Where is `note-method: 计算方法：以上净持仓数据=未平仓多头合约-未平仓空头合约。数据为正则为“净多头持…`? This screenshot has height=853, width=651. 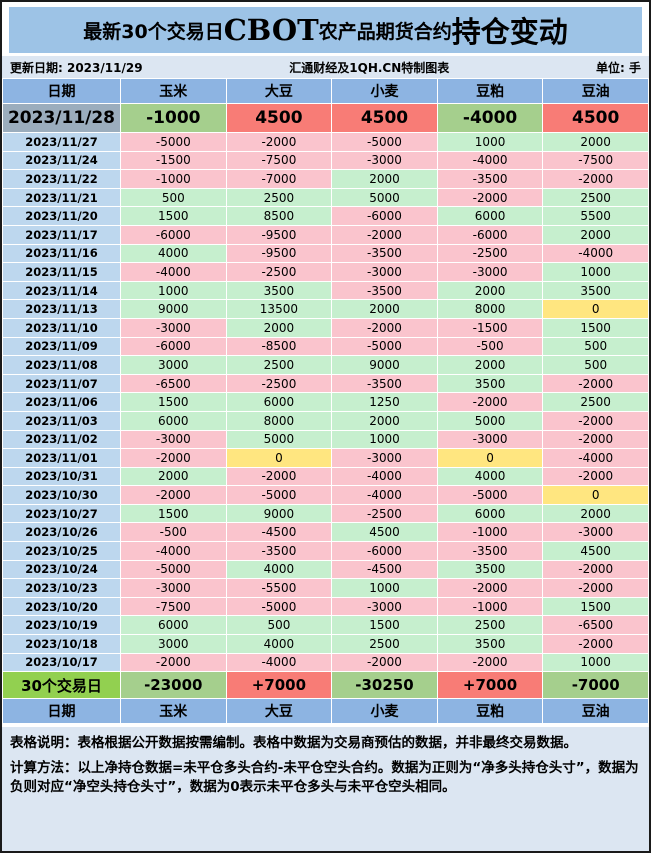
note-method: 计算方法：以上净持仓数据=未平仓多头合约-未平仓空头合约。数据为正则为“净多头持… is located at coordinates (325, 778).